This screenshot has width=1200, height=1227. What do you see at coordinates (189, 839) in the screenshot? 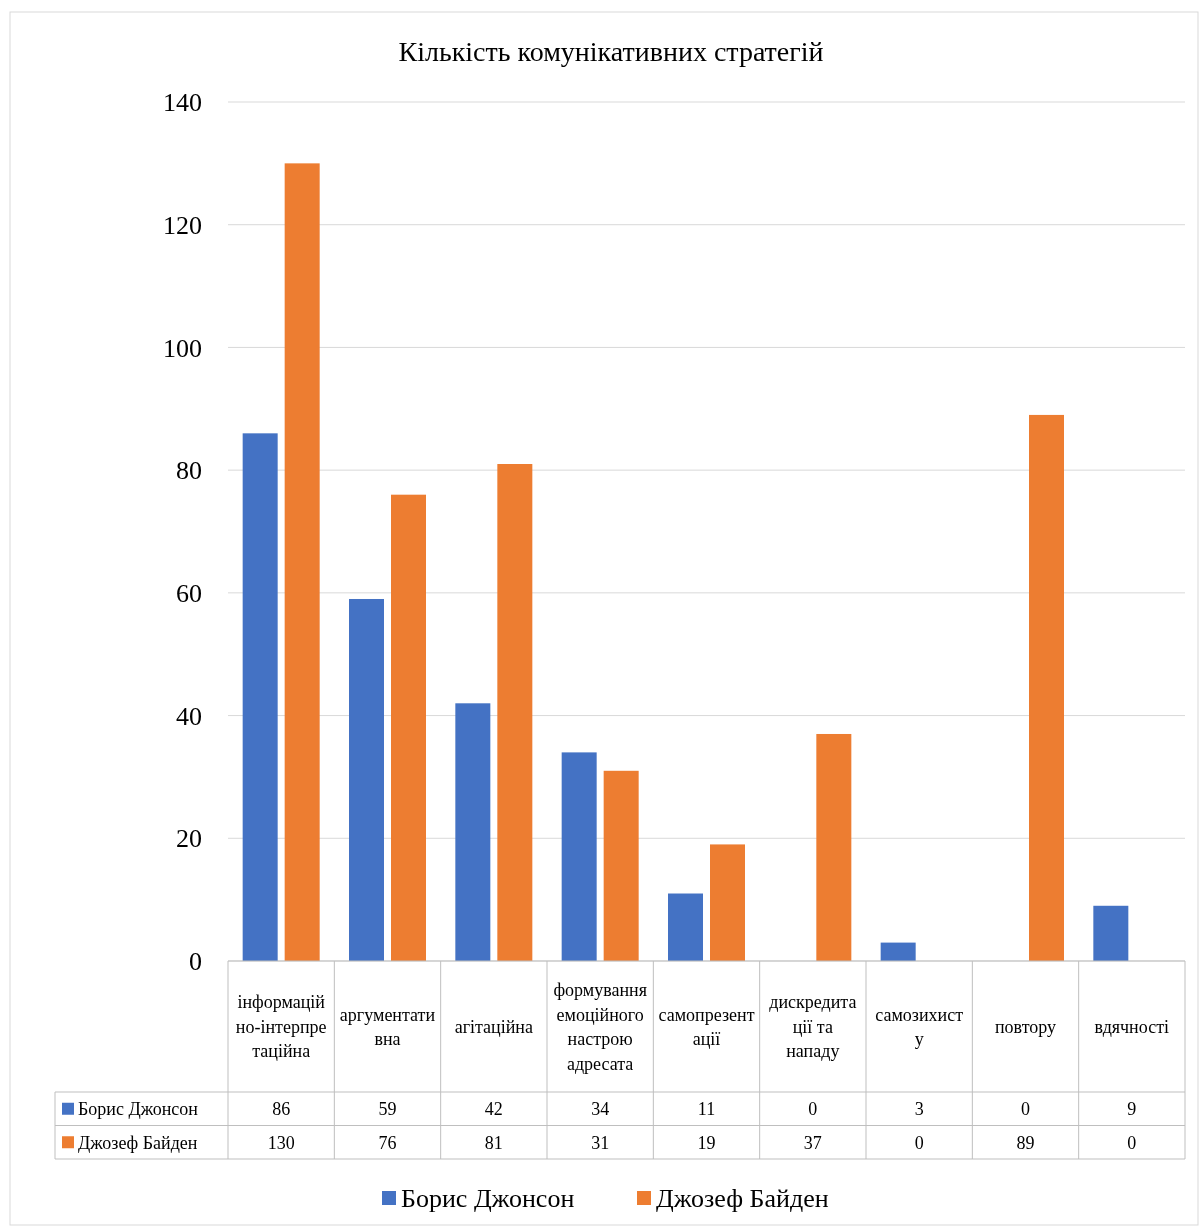
I see `y-tick-label: 20` at bounding box center [189, 839].